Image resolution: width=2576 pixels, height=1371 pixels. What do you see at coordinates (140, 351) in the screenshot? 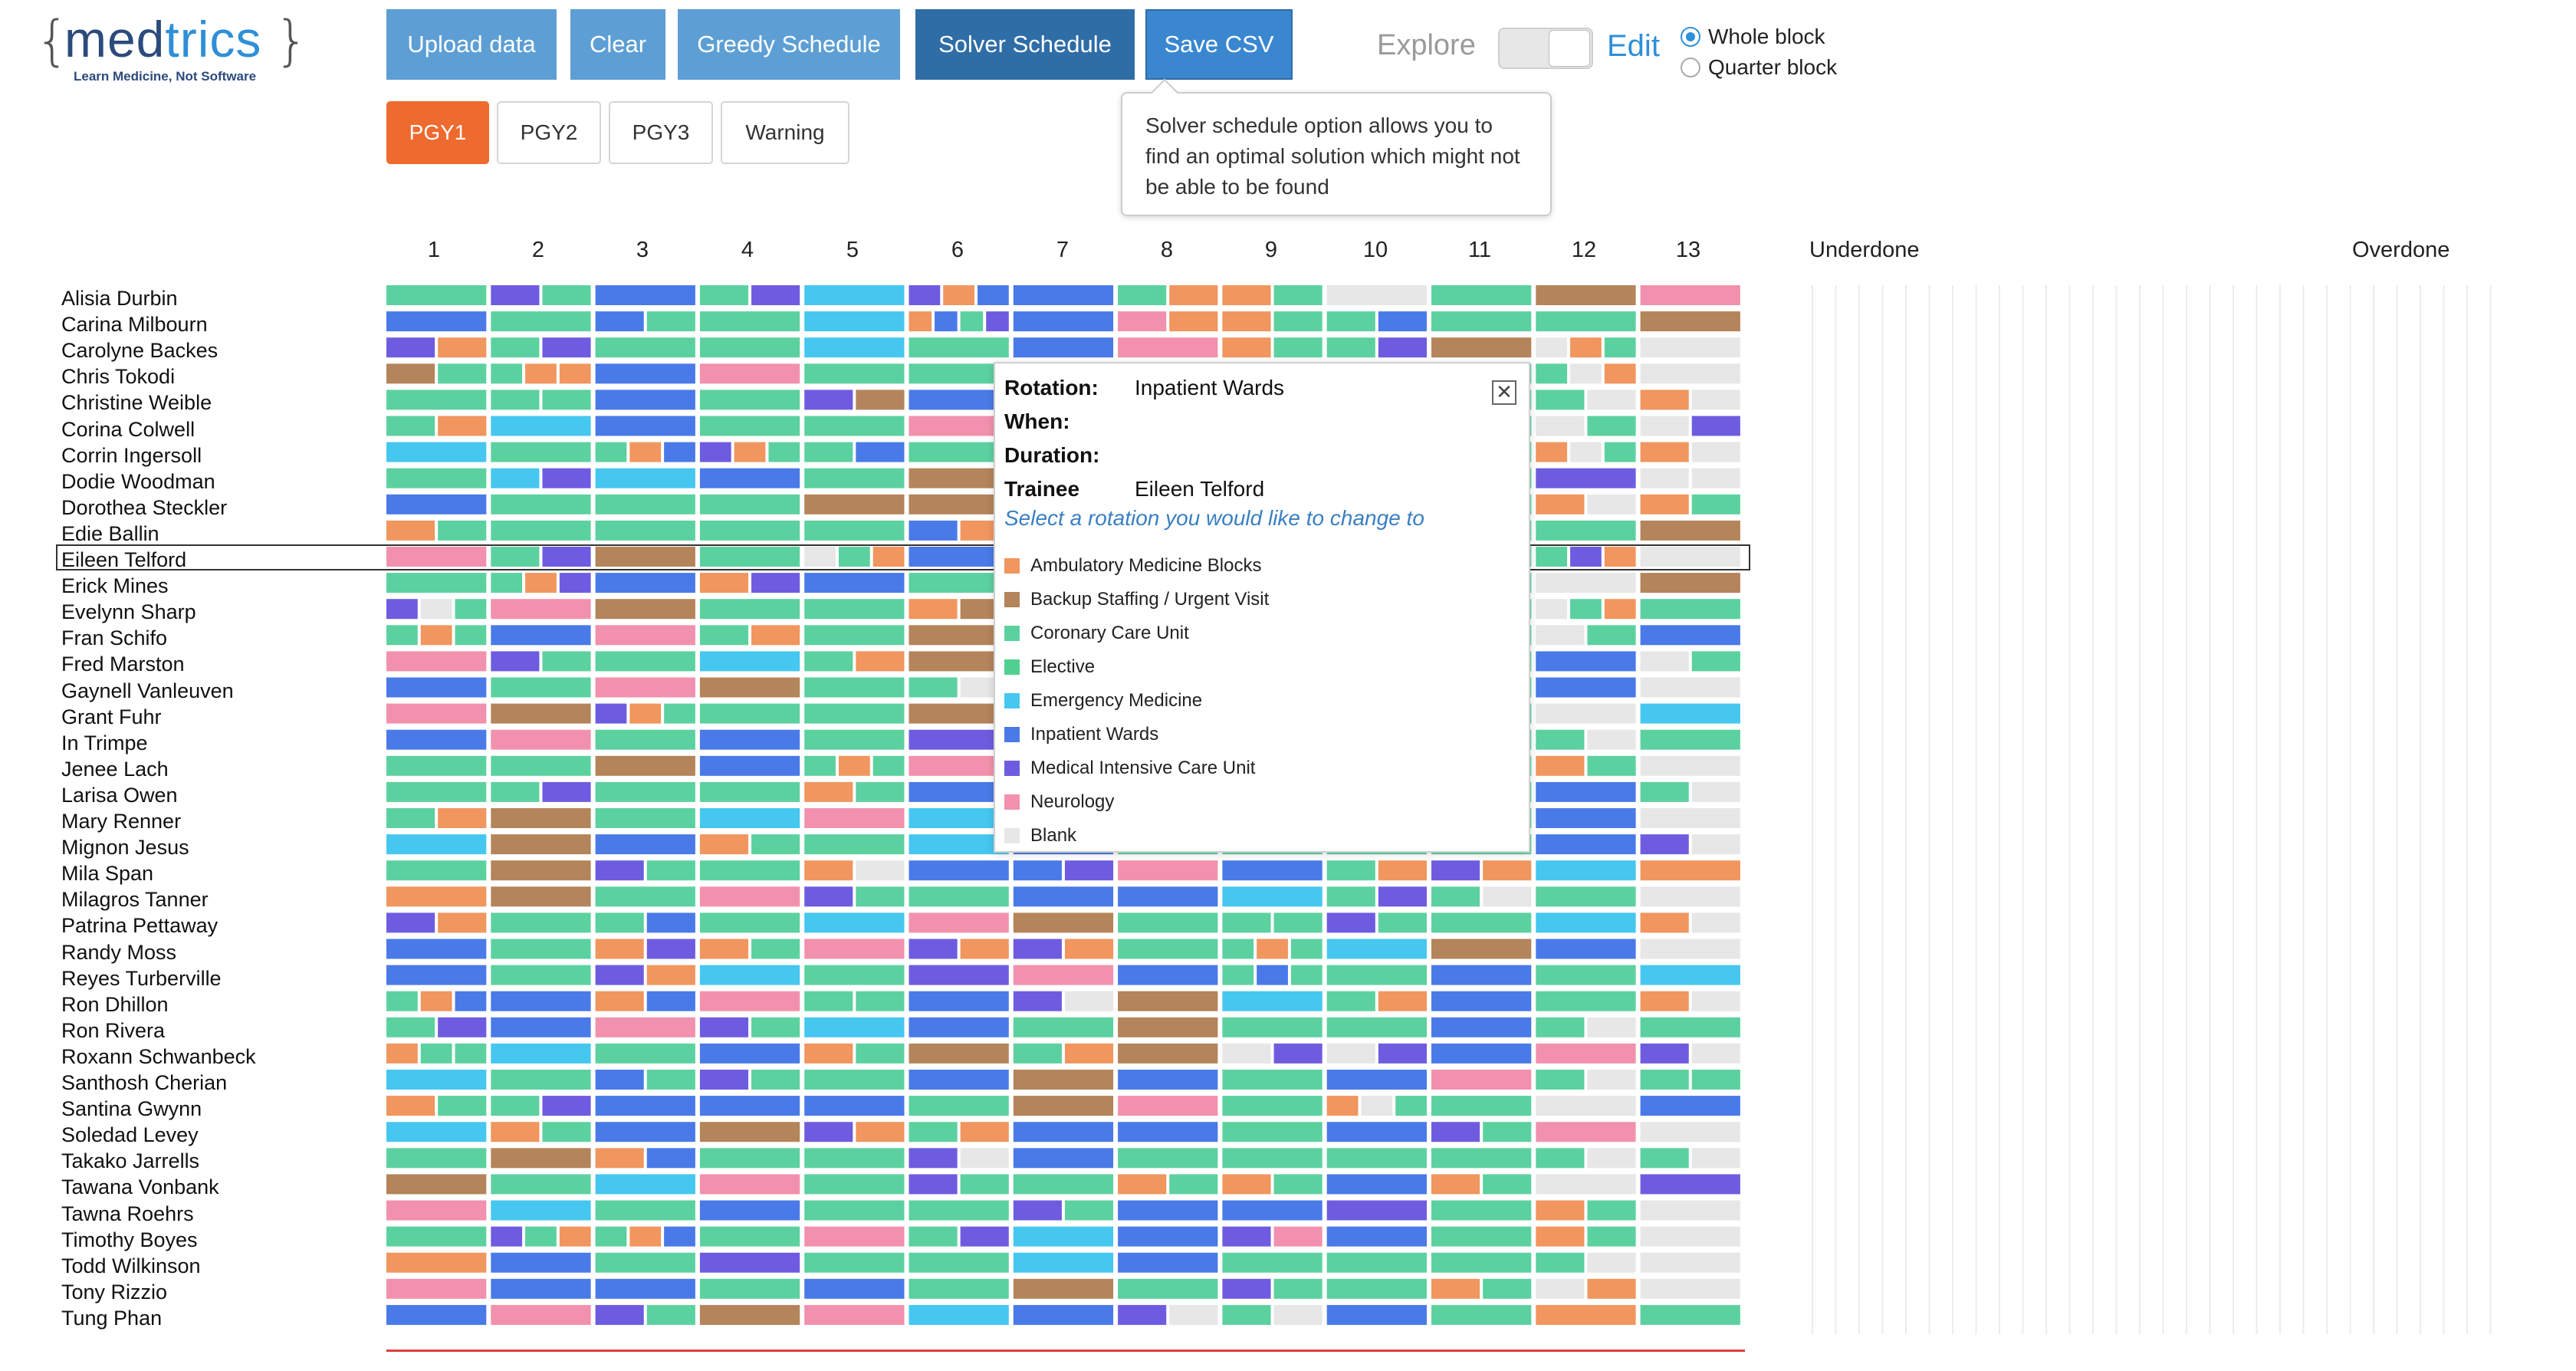
I see `trainee-name: Carolyne Backes` at bounding box center [140, 351].